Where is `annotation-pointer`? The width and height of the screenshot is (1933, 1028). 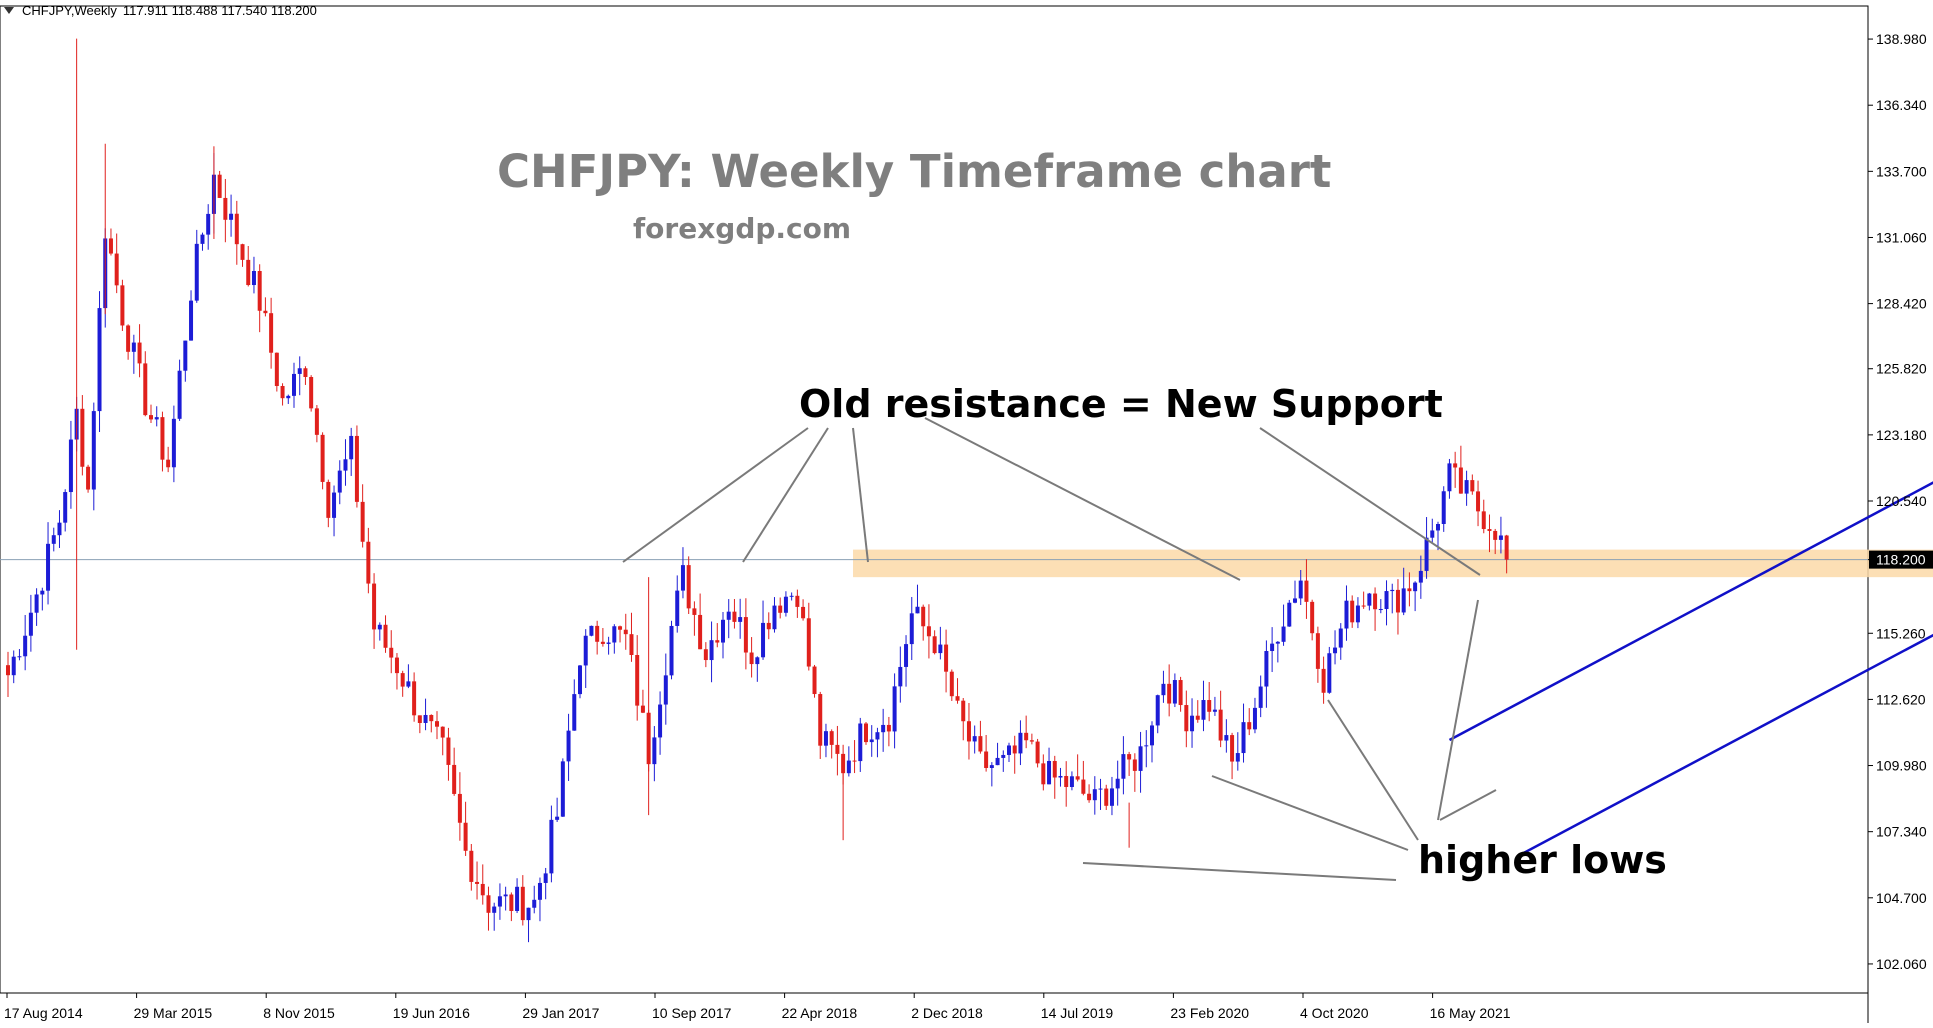
annotation-pointer is located at coordinates (1239, 871).